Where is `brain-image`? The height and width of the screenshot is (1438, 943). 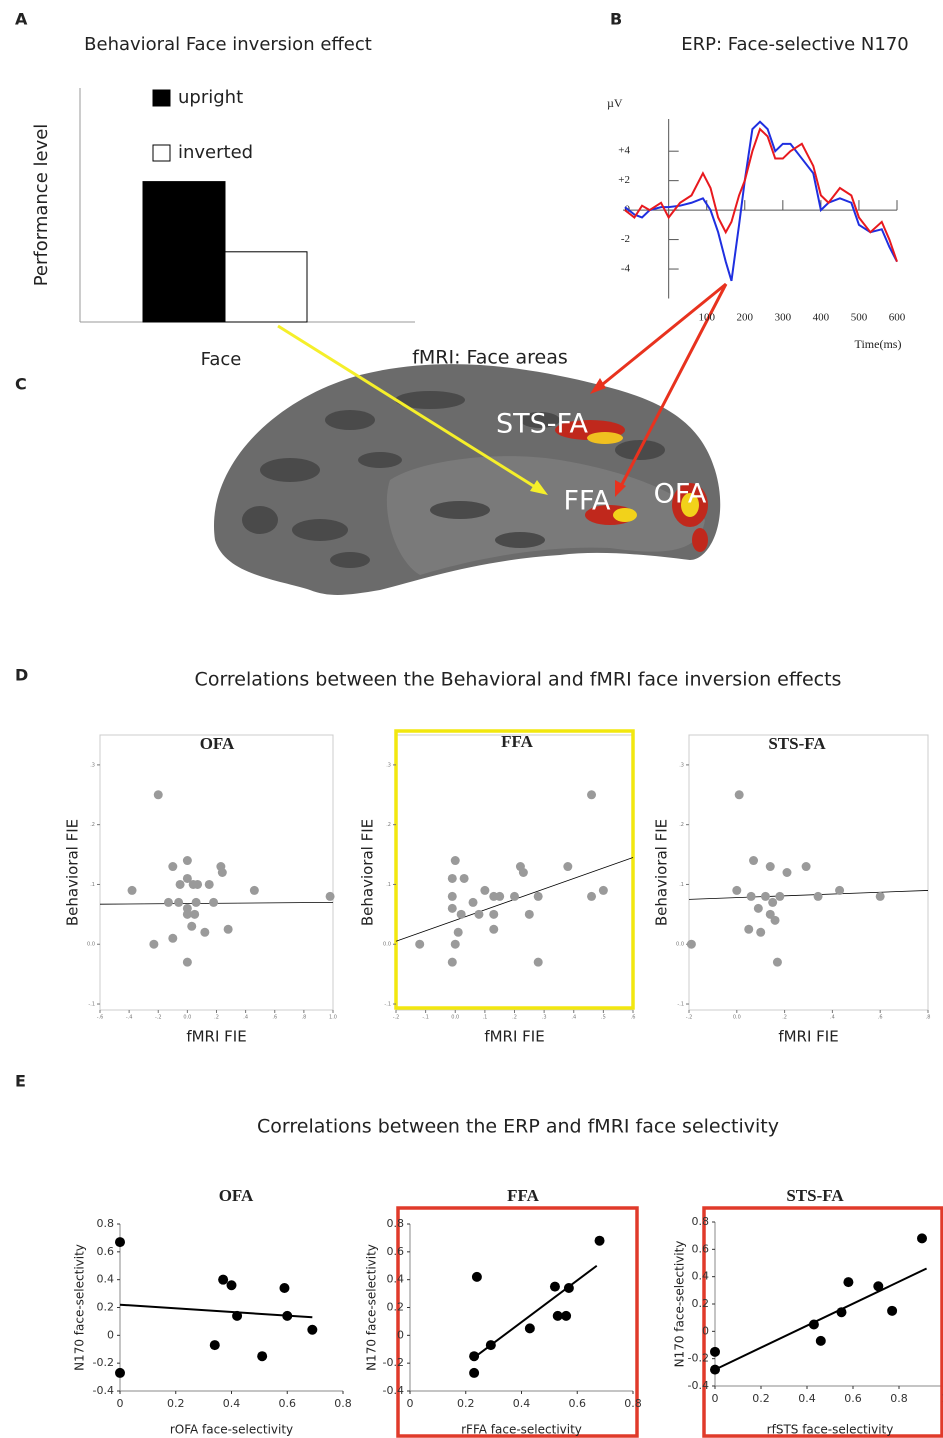
brain-image is located at coordinates (467, 479).